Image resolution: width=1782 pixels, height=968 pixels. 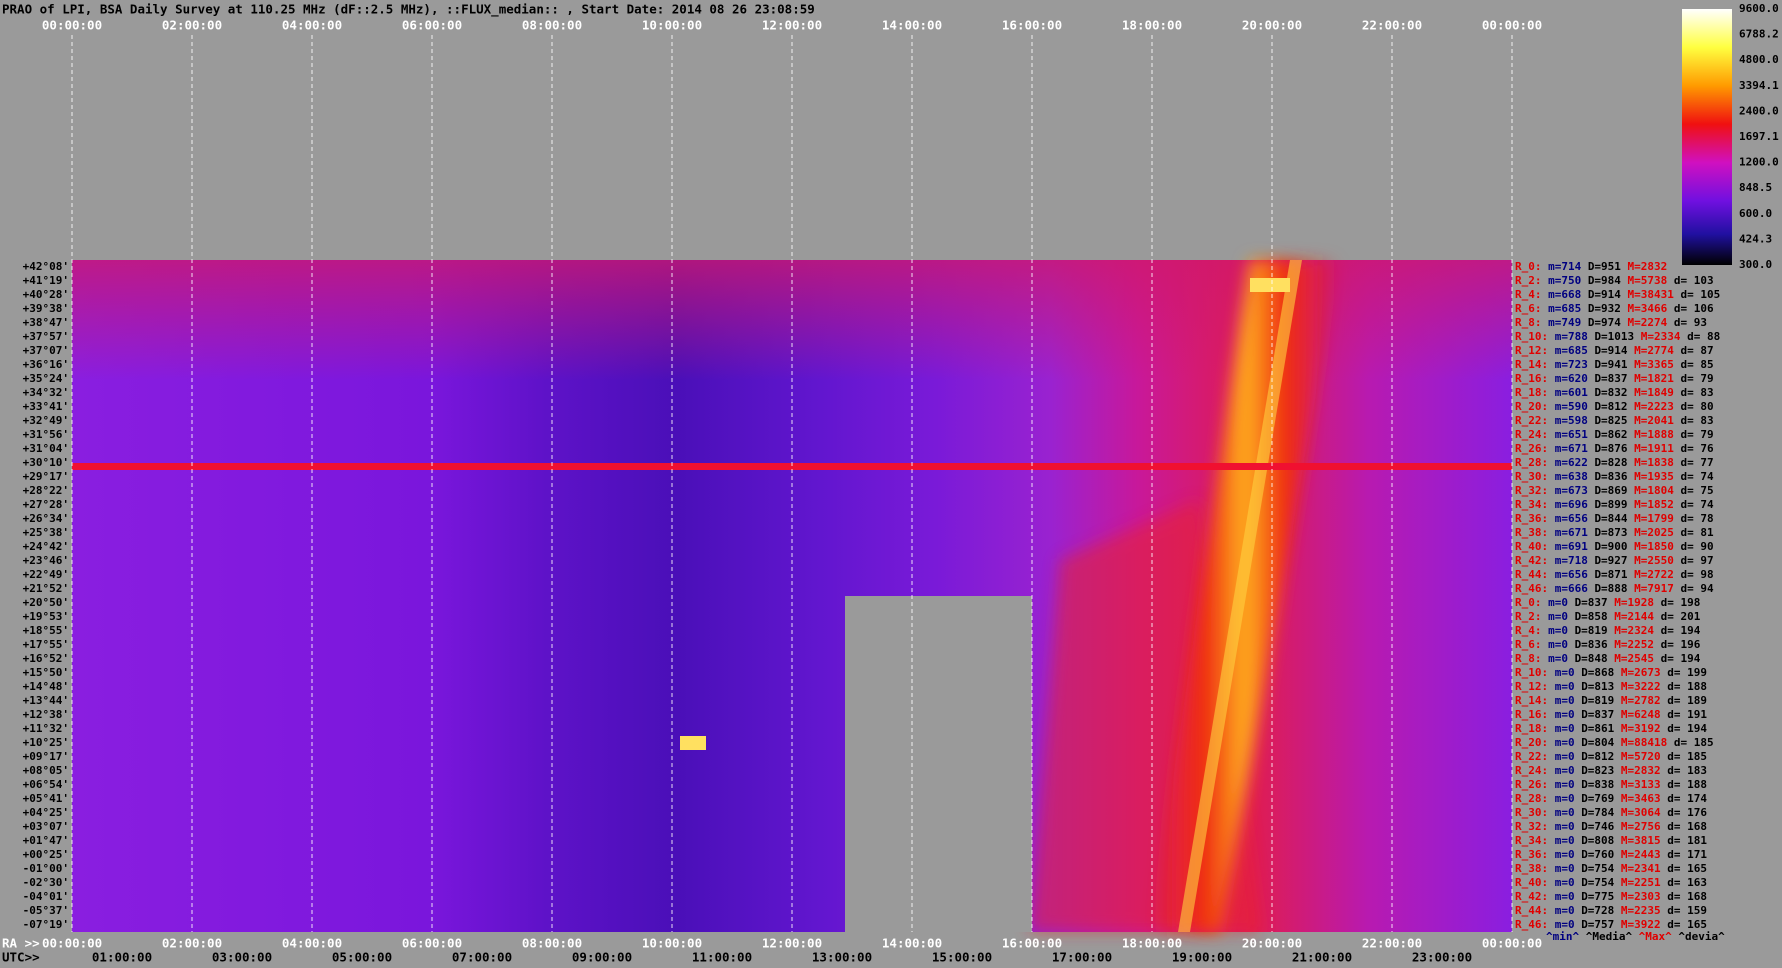 I want to click on declination-label: +17°55', so click(x=46, y=644).